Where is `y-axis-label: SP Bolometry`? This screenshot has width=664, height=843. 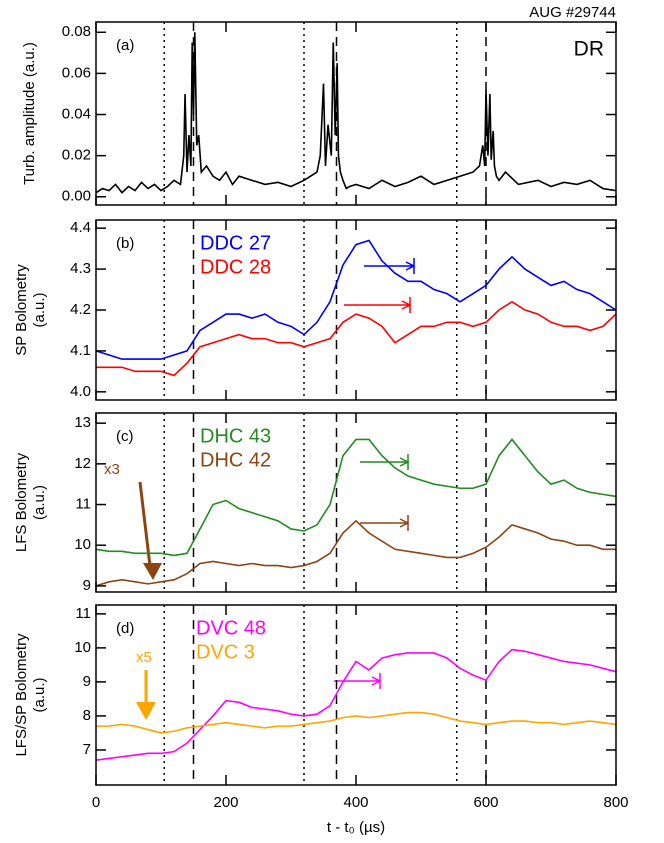 y-axis-label: SP Bolometry is located at coordinates (21, 310).